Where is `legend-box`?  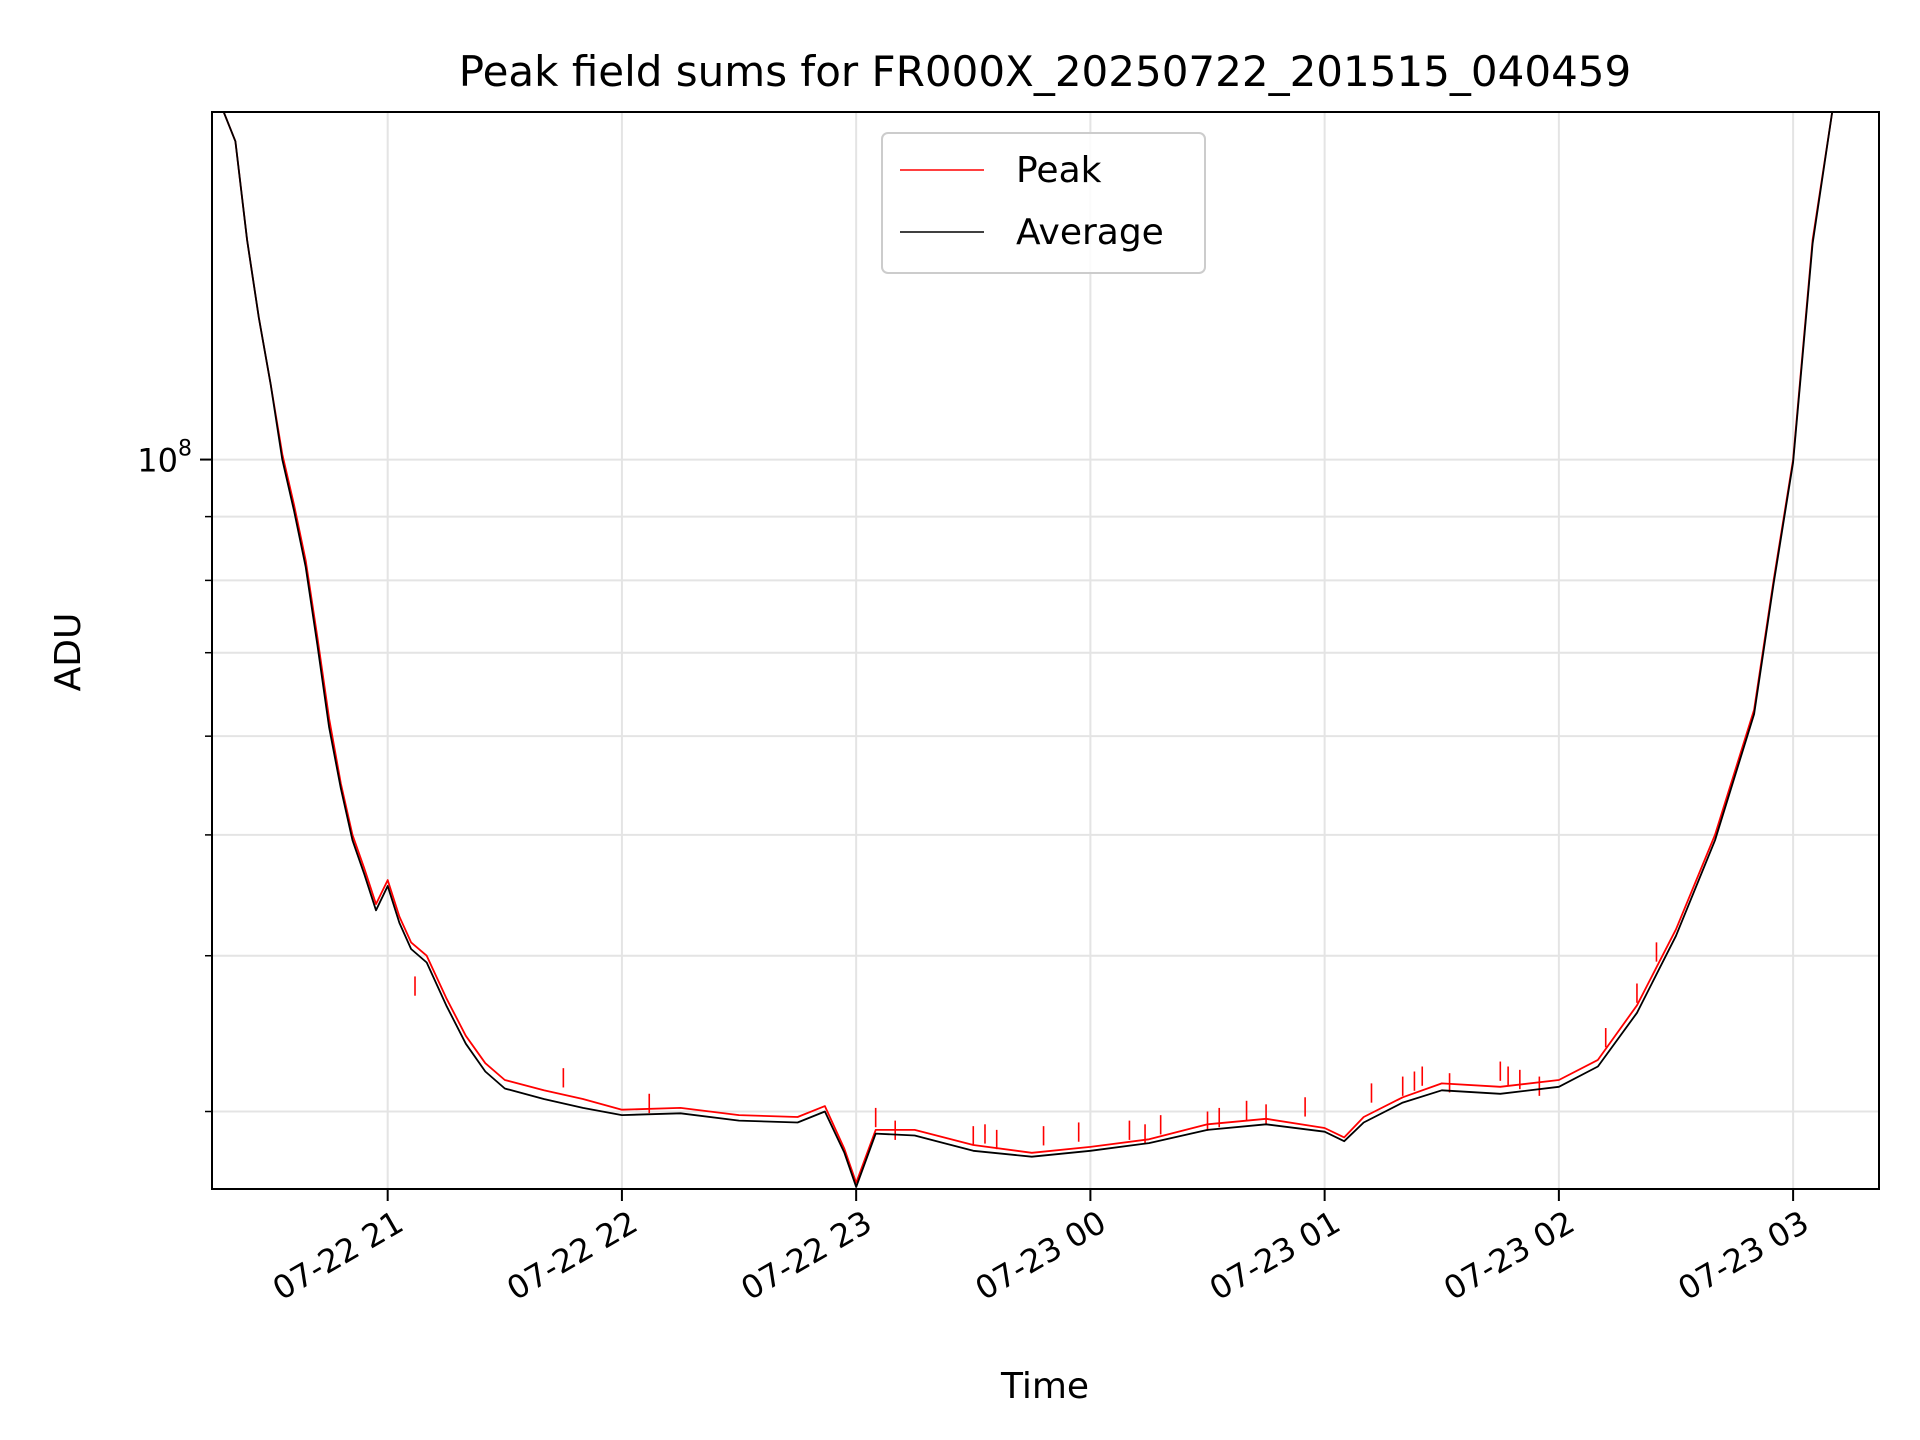
legend-box is located at coordinates (1043, 203).